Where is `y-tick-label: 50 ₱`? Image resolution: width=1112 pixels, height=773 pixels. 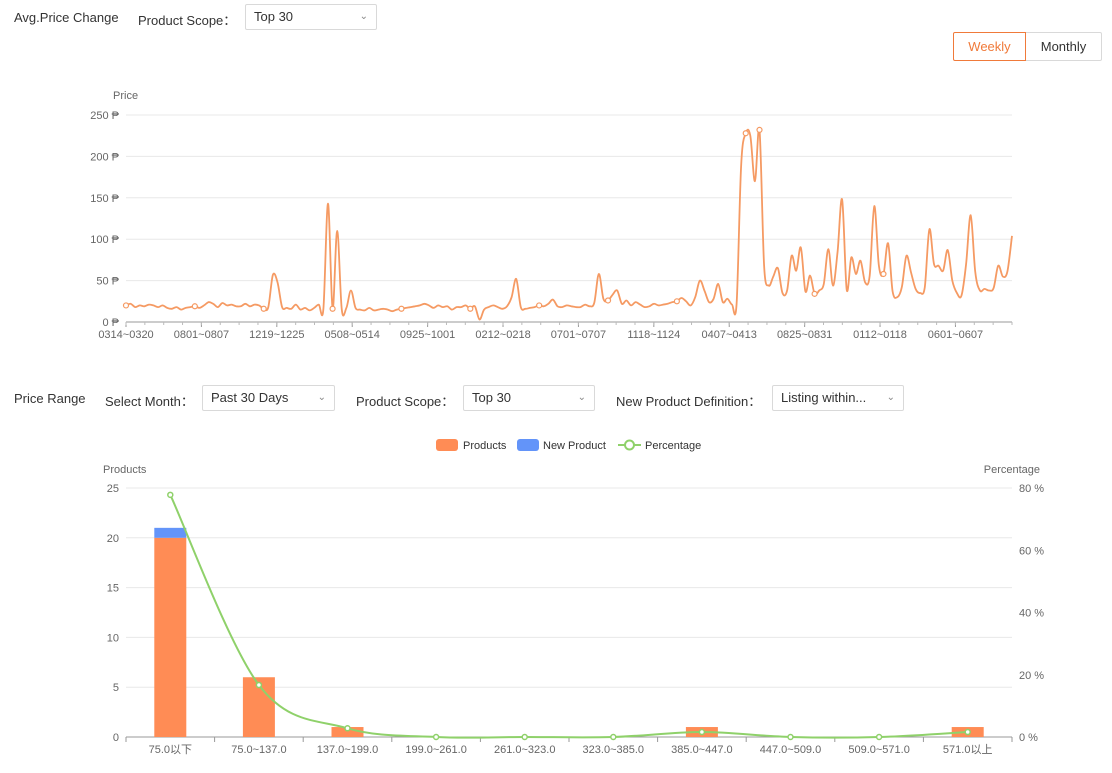 y-tick-label: 50 ₱ is located at coordinates (107, 282).